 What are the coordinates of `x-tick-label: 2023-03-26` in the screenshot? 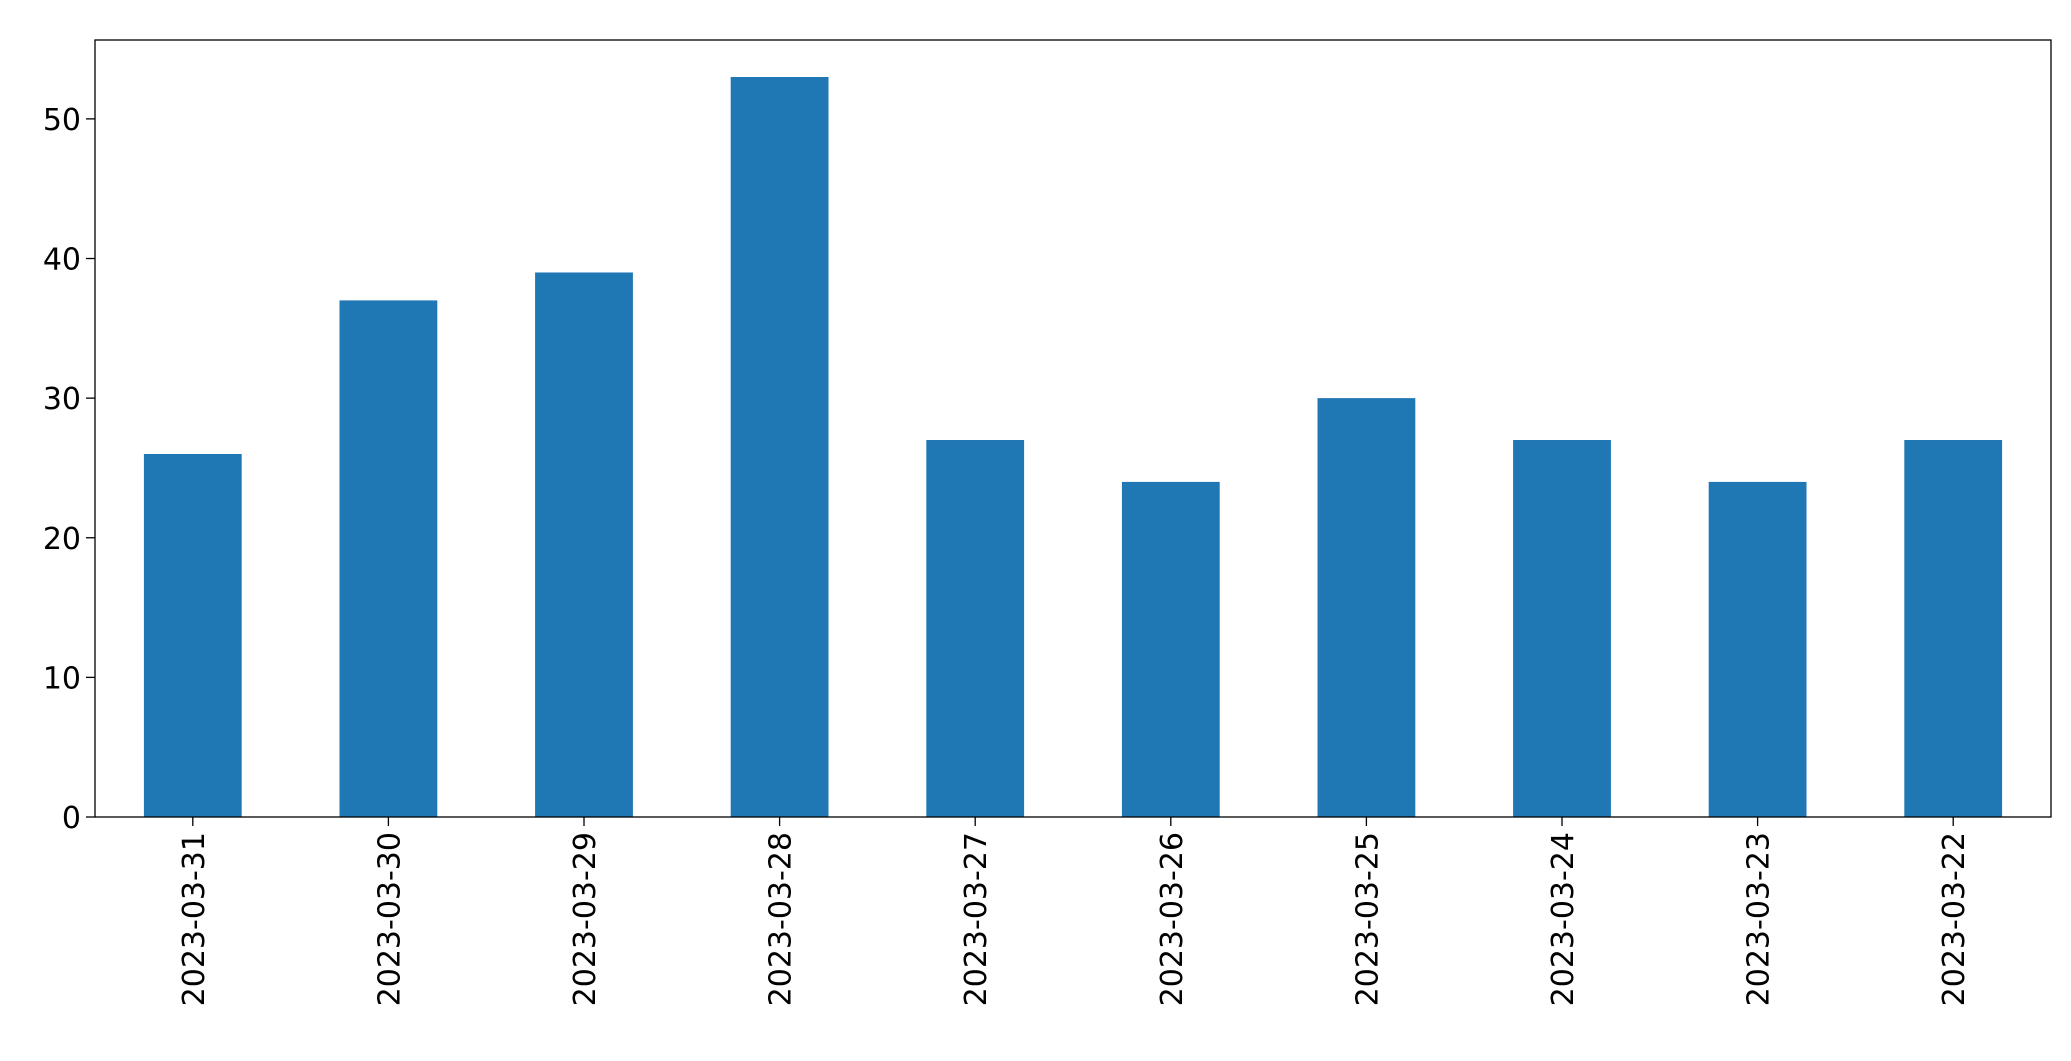 It's located at (1172, 919).